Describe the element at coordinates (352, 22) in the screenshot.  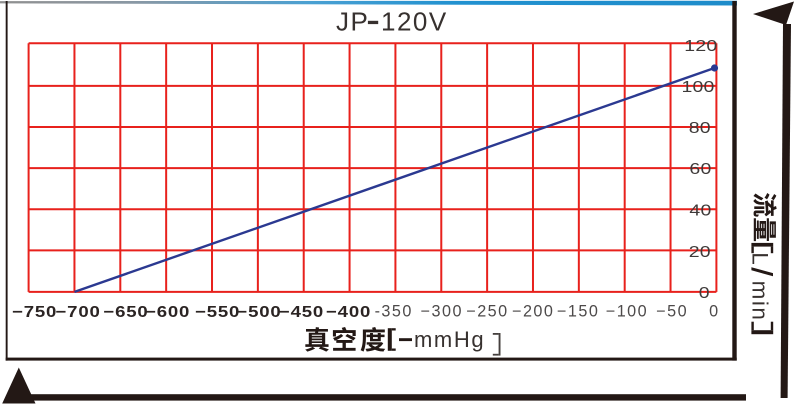
I see `svg-text: JP` at that location.